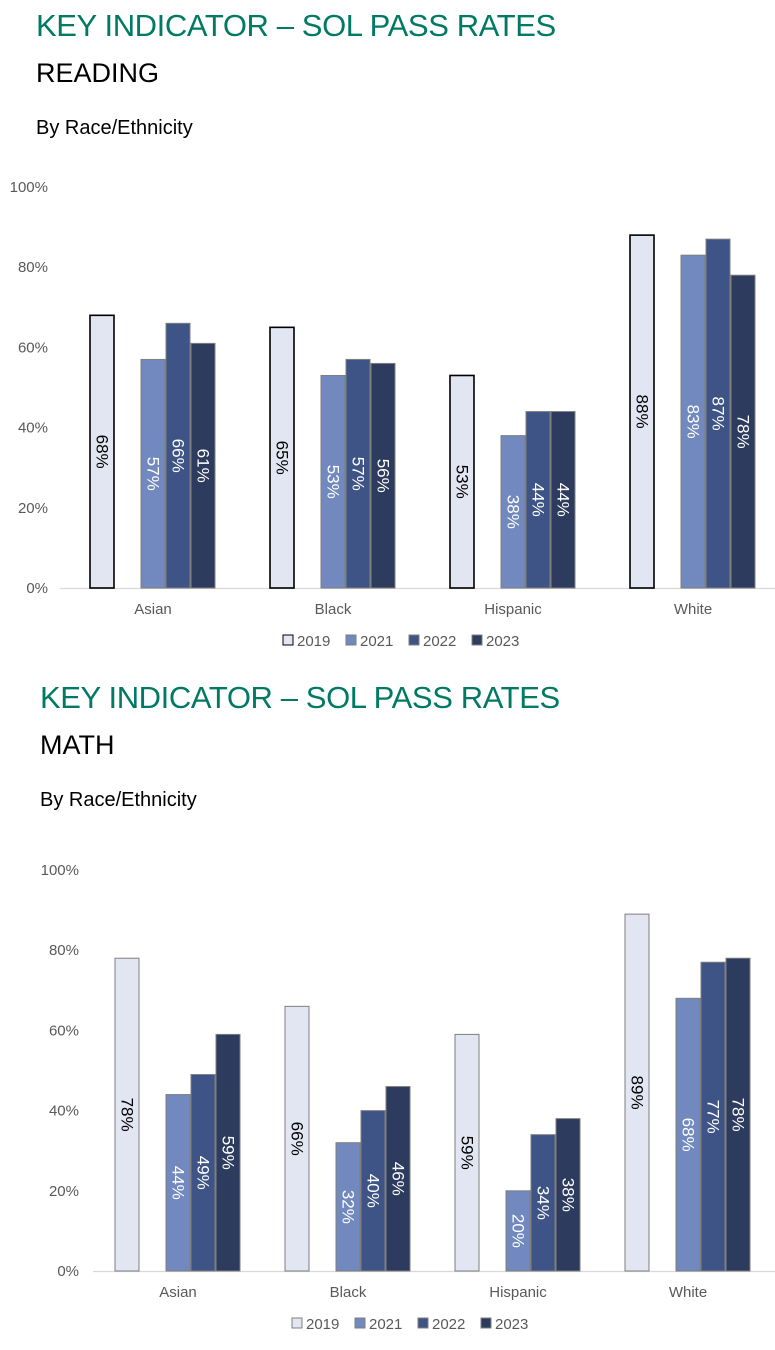 The image size is (775, 1350). I want to click on bar-value-label: 40%, so click(373, 1191).